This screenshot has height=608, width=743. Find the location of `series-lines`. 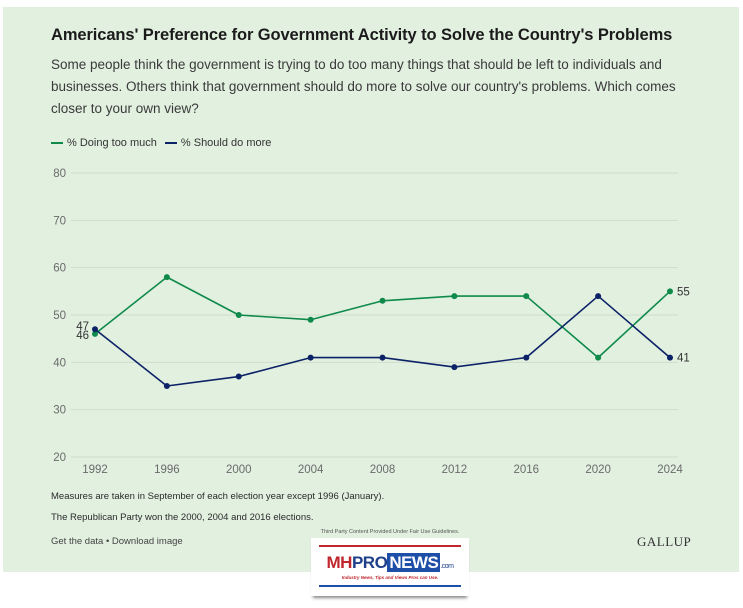

series-lines is located at coordinates (382, 331).